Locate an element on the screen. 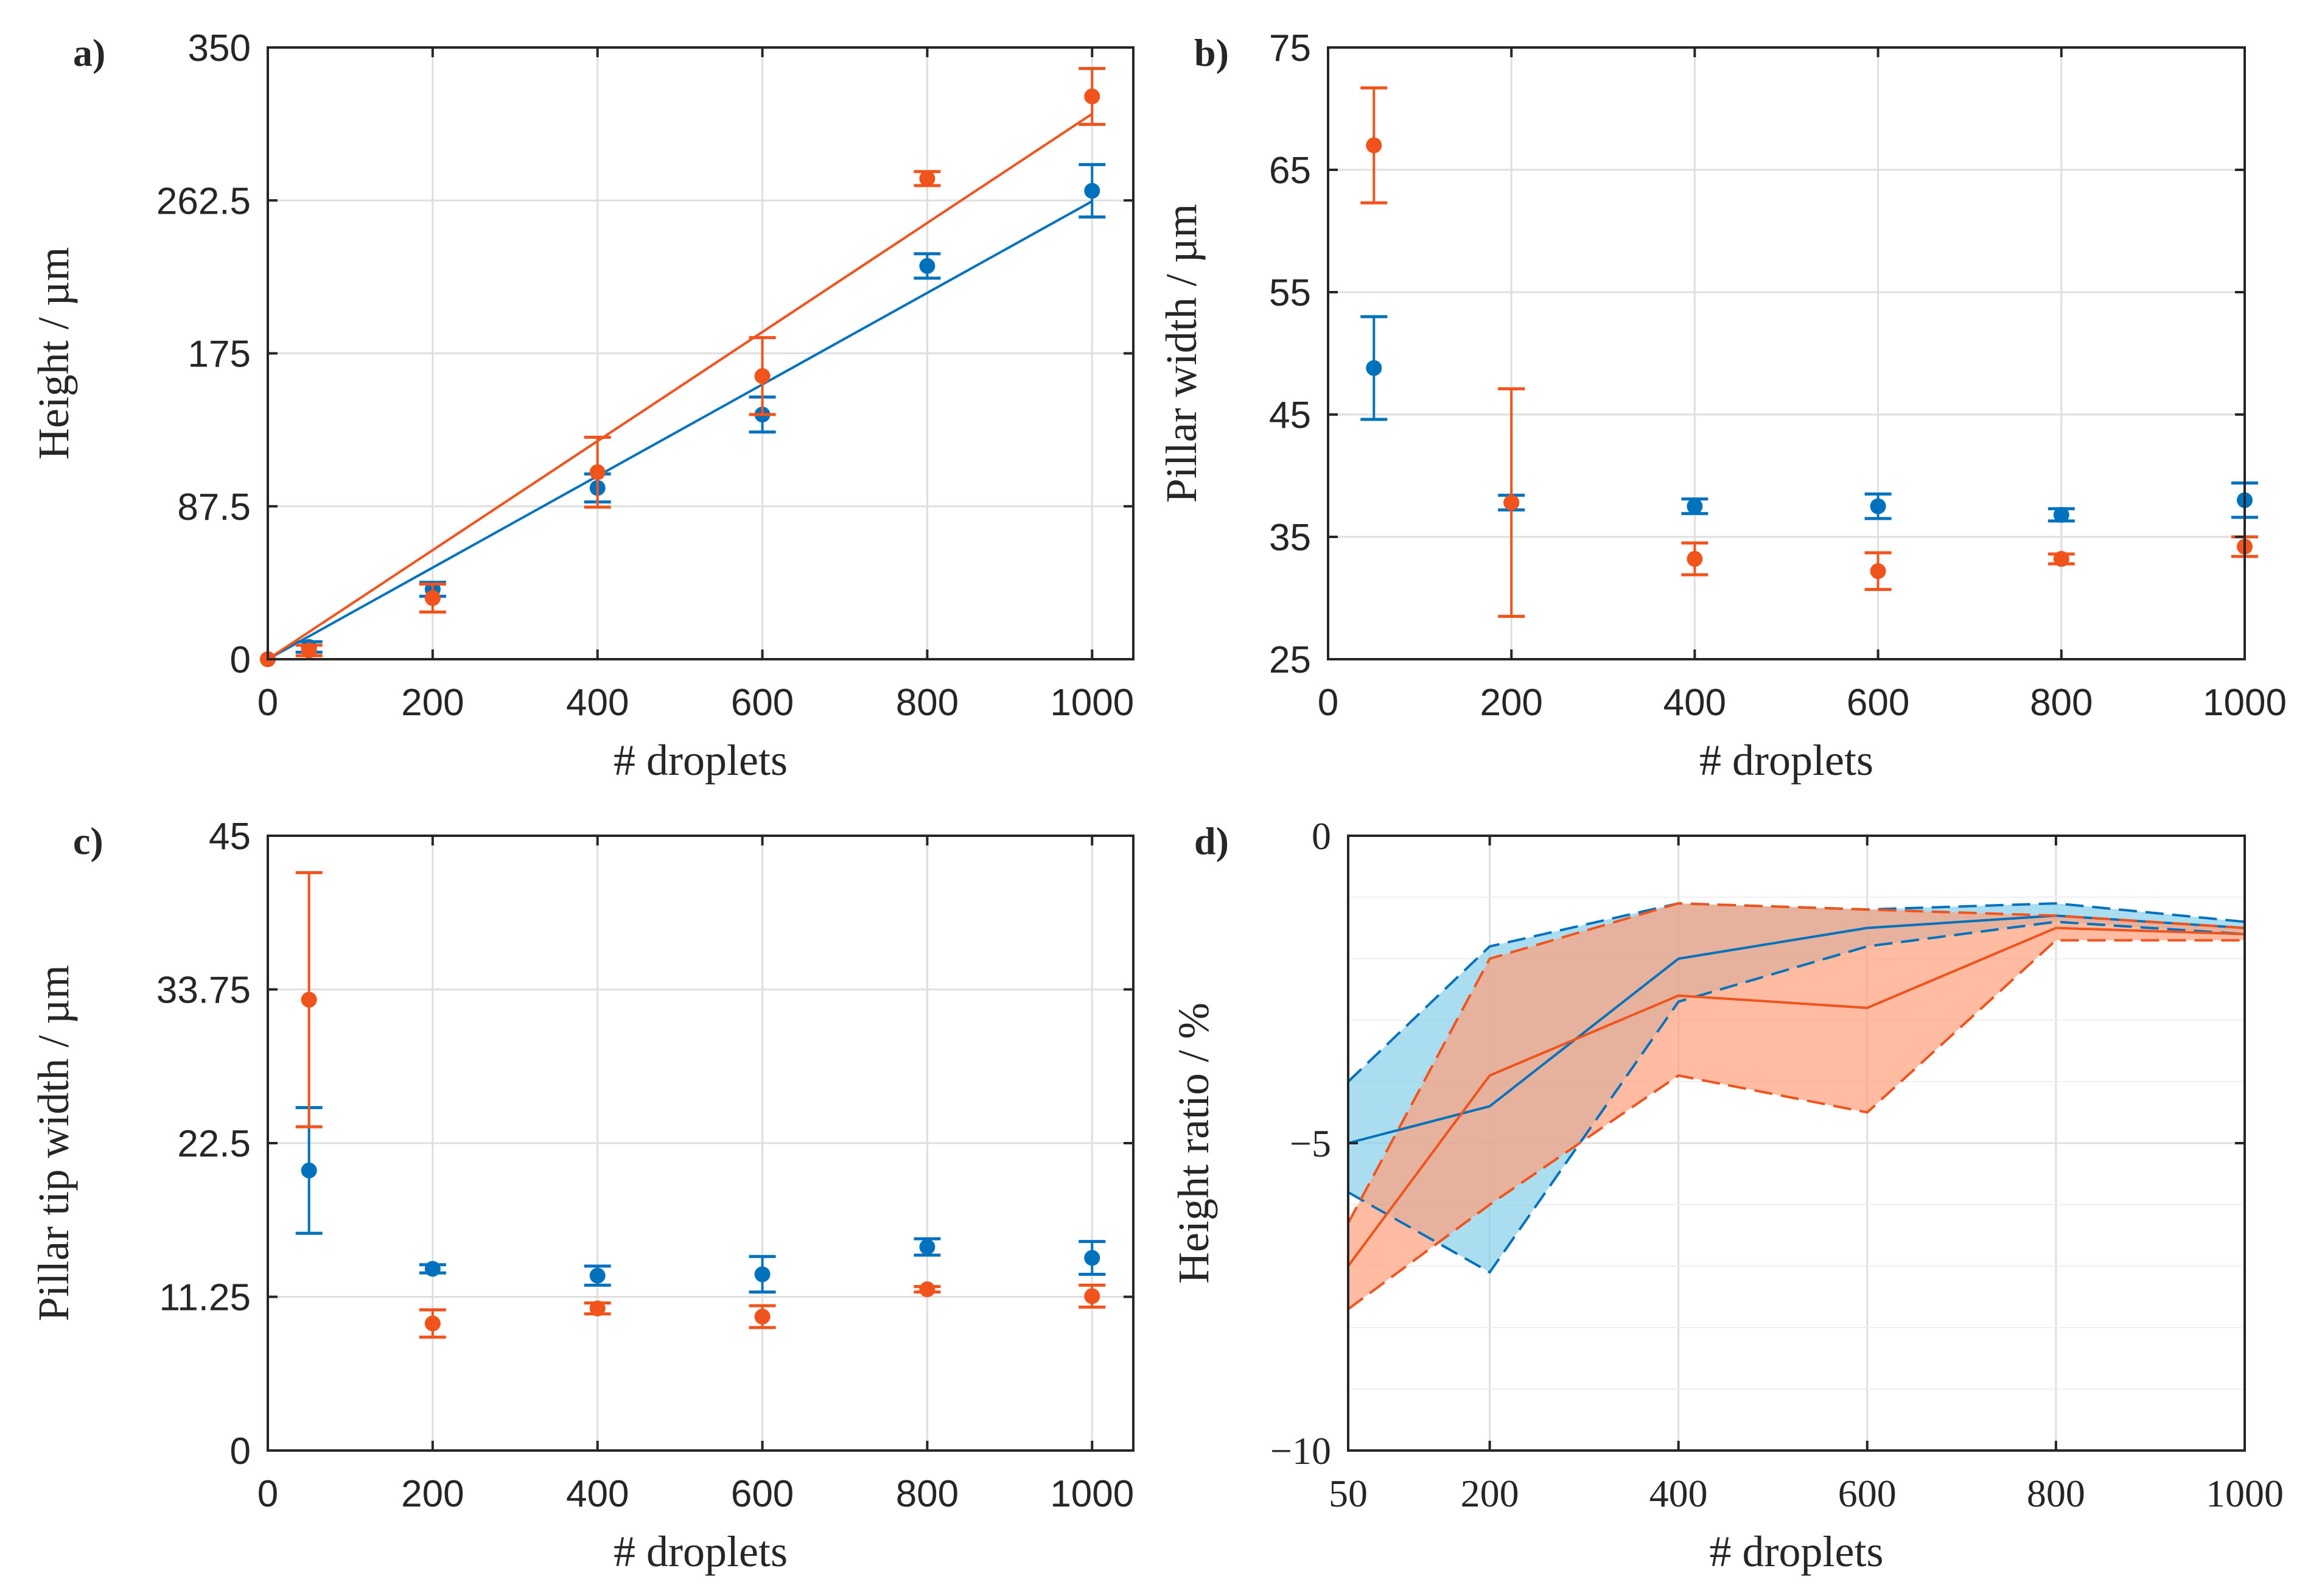  panel-label: b) is located at coordinates (1211, 52).